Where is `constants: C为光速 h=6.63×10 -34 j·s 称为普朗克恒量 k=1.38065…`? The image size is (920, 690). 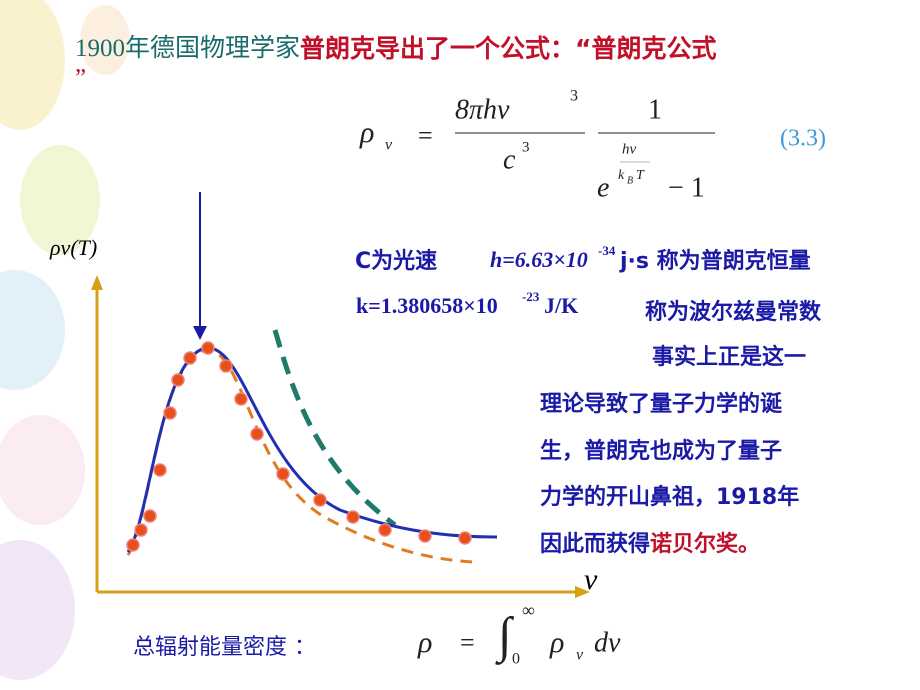
constants: C为光速 h=6.63×10 -34 j·s 称为普朗克恒量 k=1.38065… is located at coordinates (588, 284).